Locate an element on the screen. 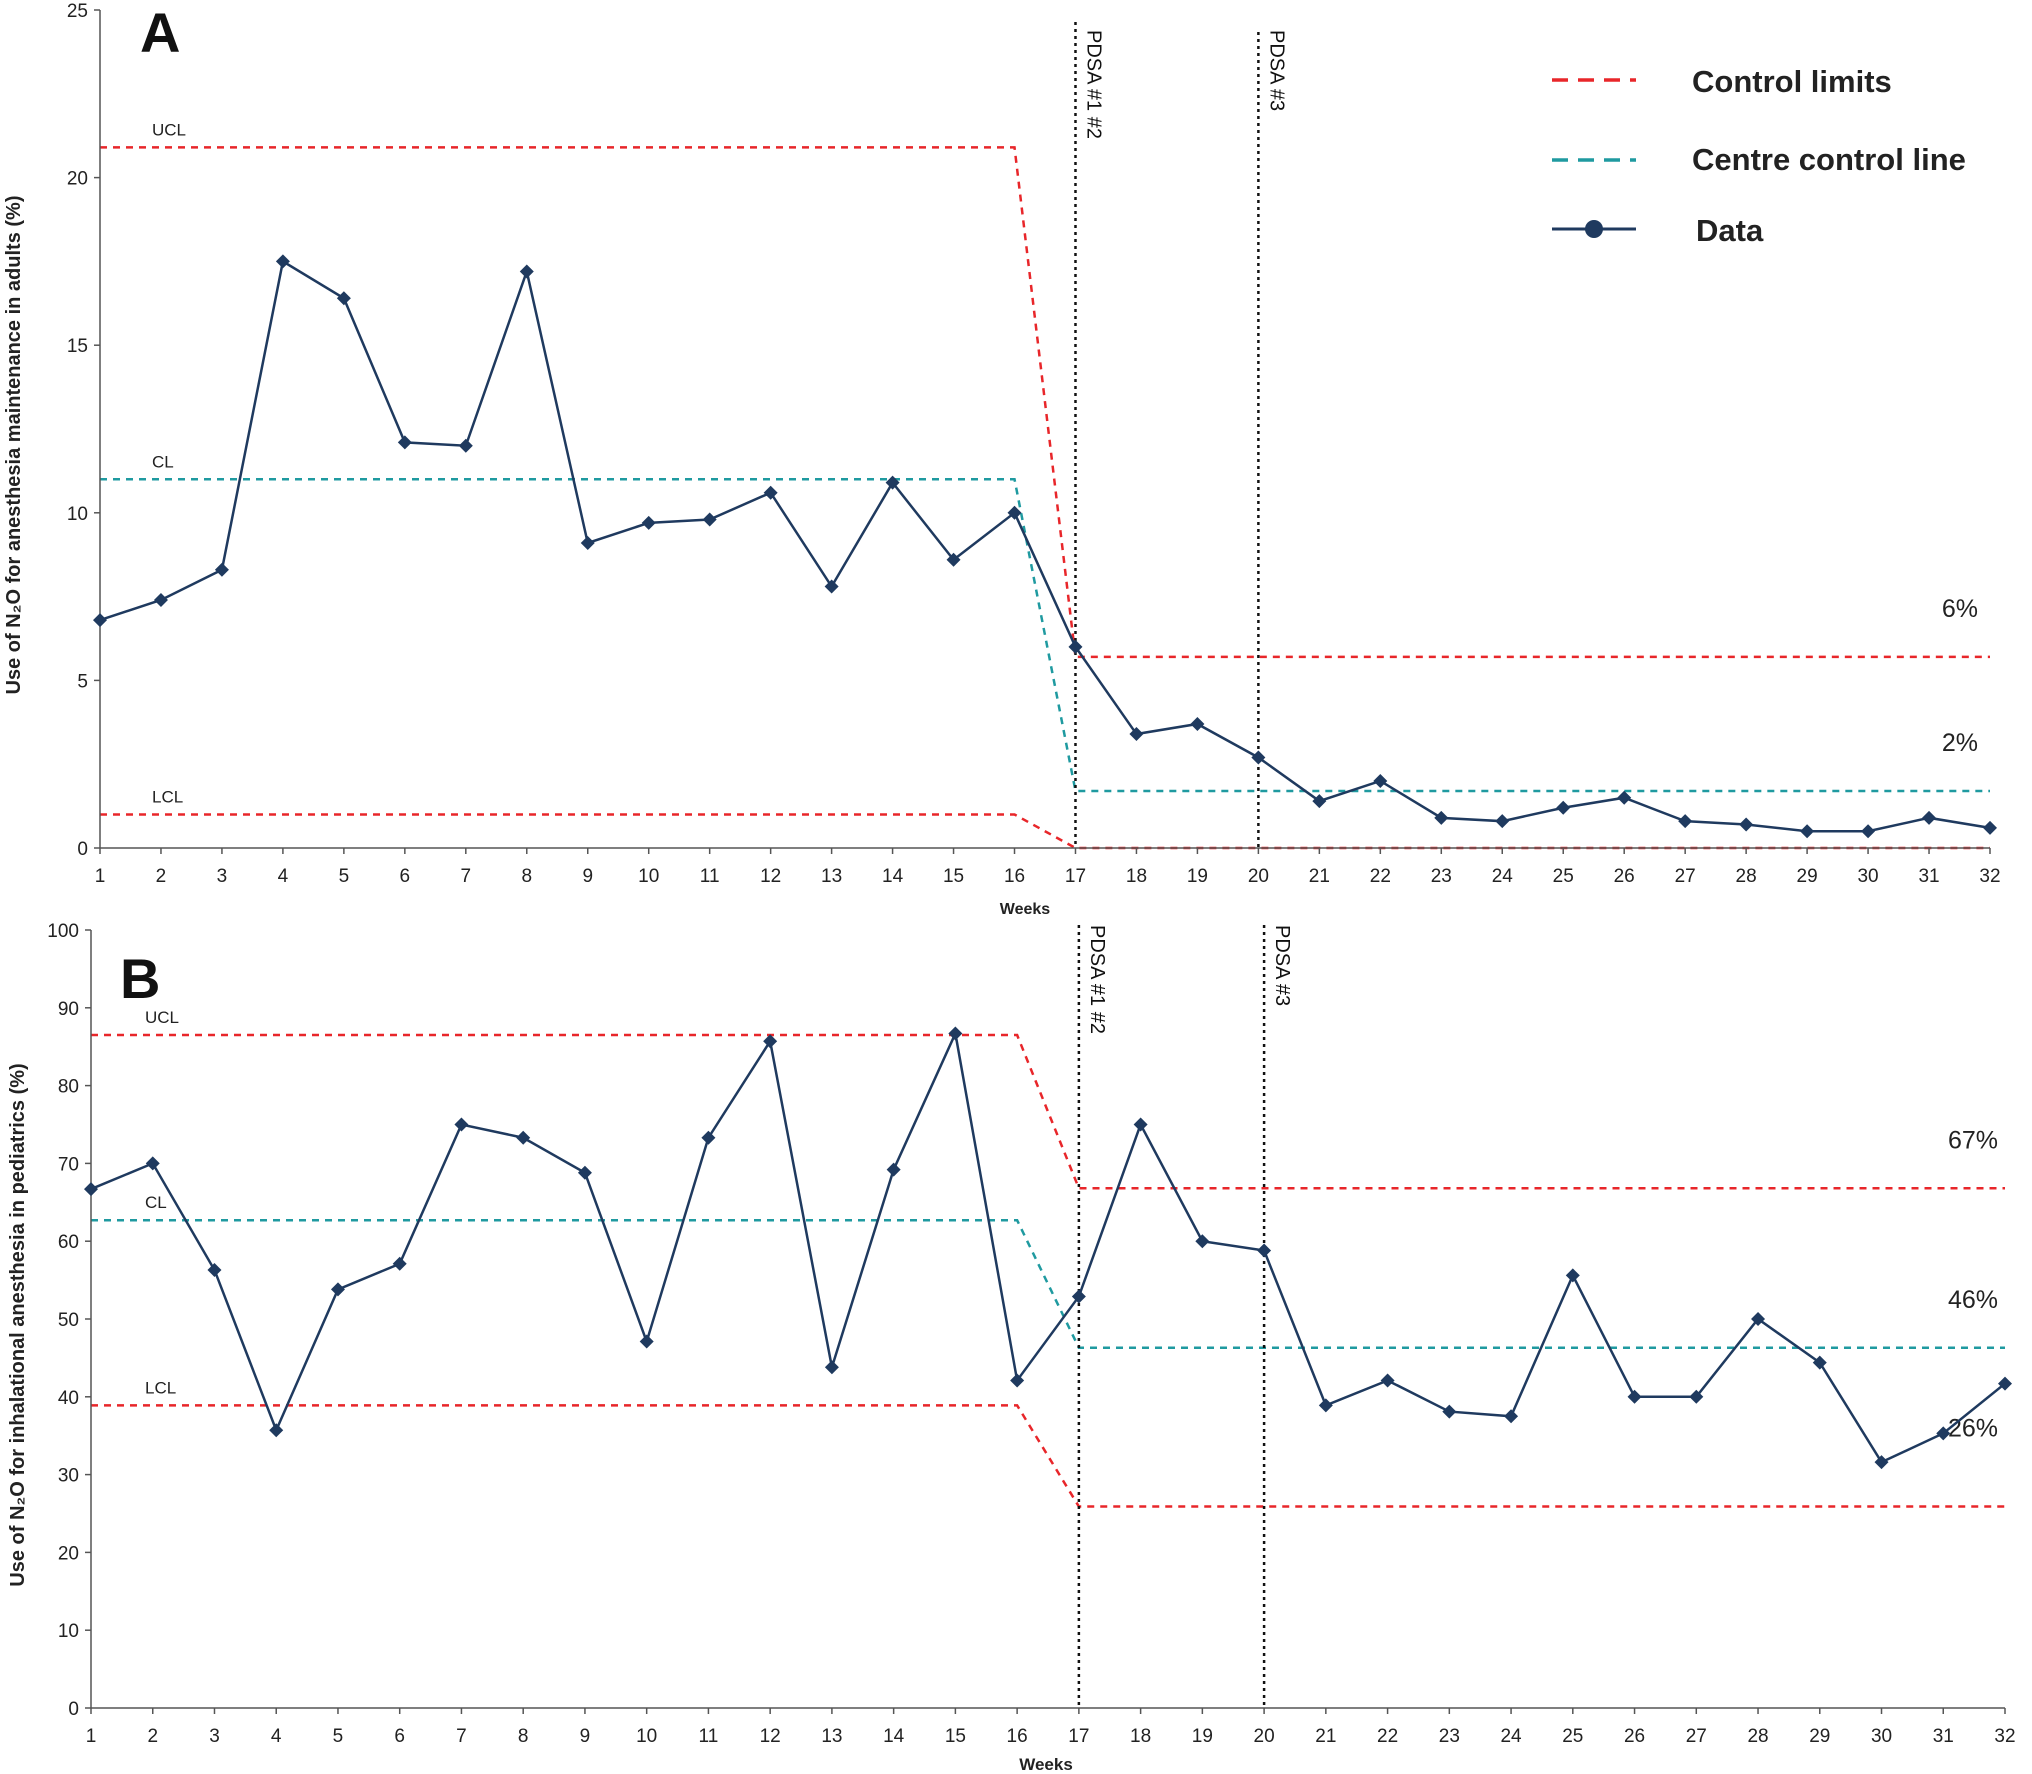  panel-b-x-tick-label: 31 is located at coordinates (1943, 1736).